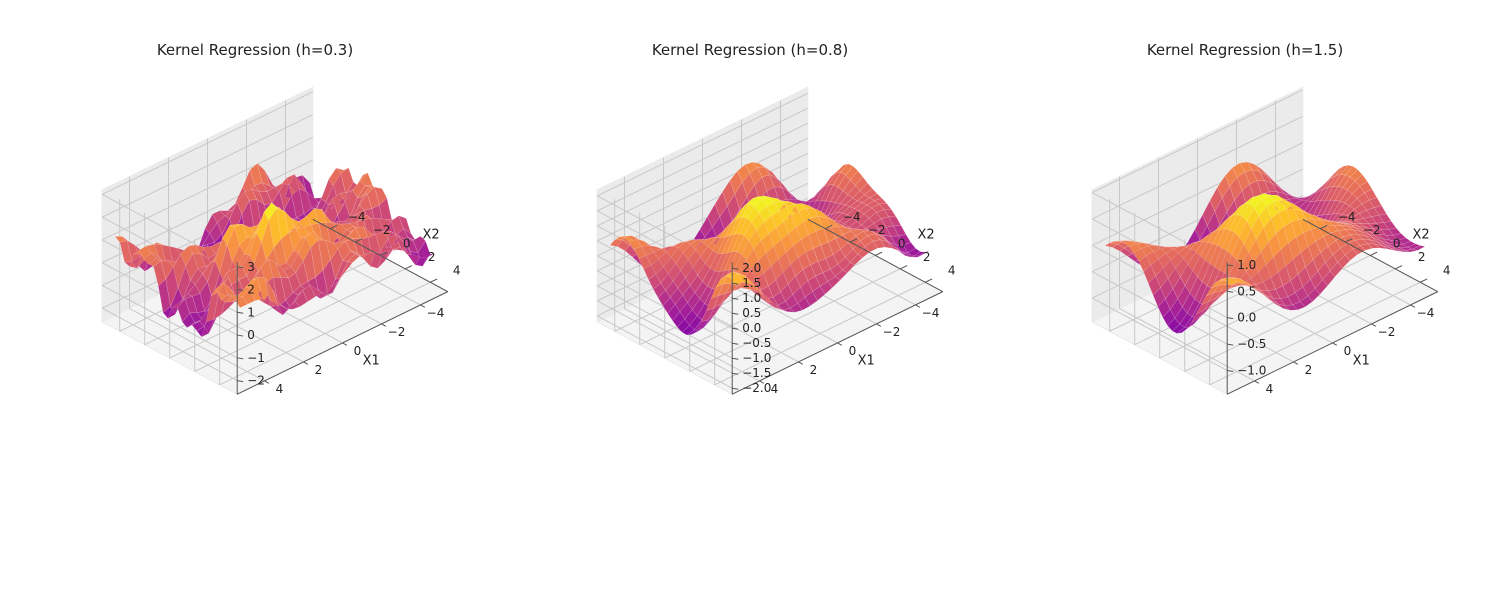  I want to click on z-tick-label: 0, so click(251, 335).